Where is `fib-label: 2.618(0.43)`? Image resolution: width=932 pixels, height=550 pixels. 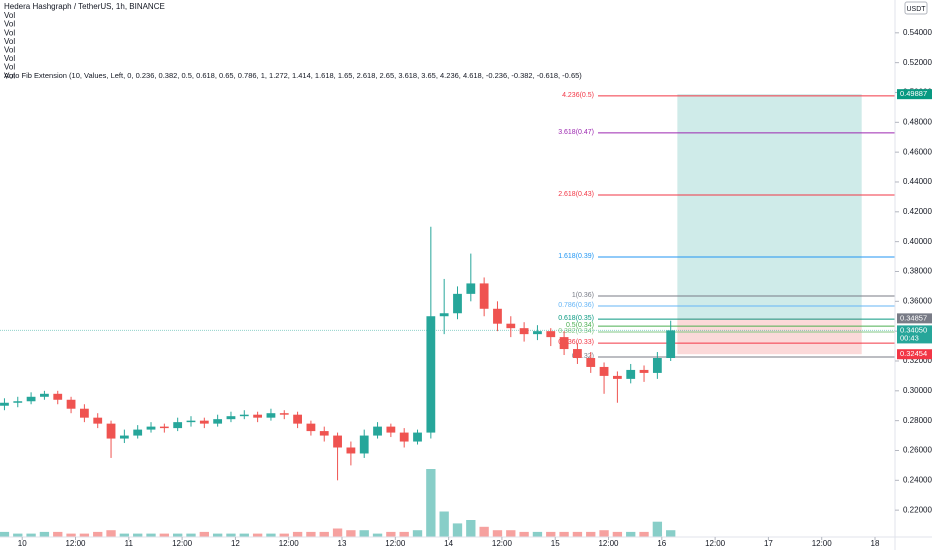 fib-label: 2.618(0.43) is located at coordinates (576, 194).